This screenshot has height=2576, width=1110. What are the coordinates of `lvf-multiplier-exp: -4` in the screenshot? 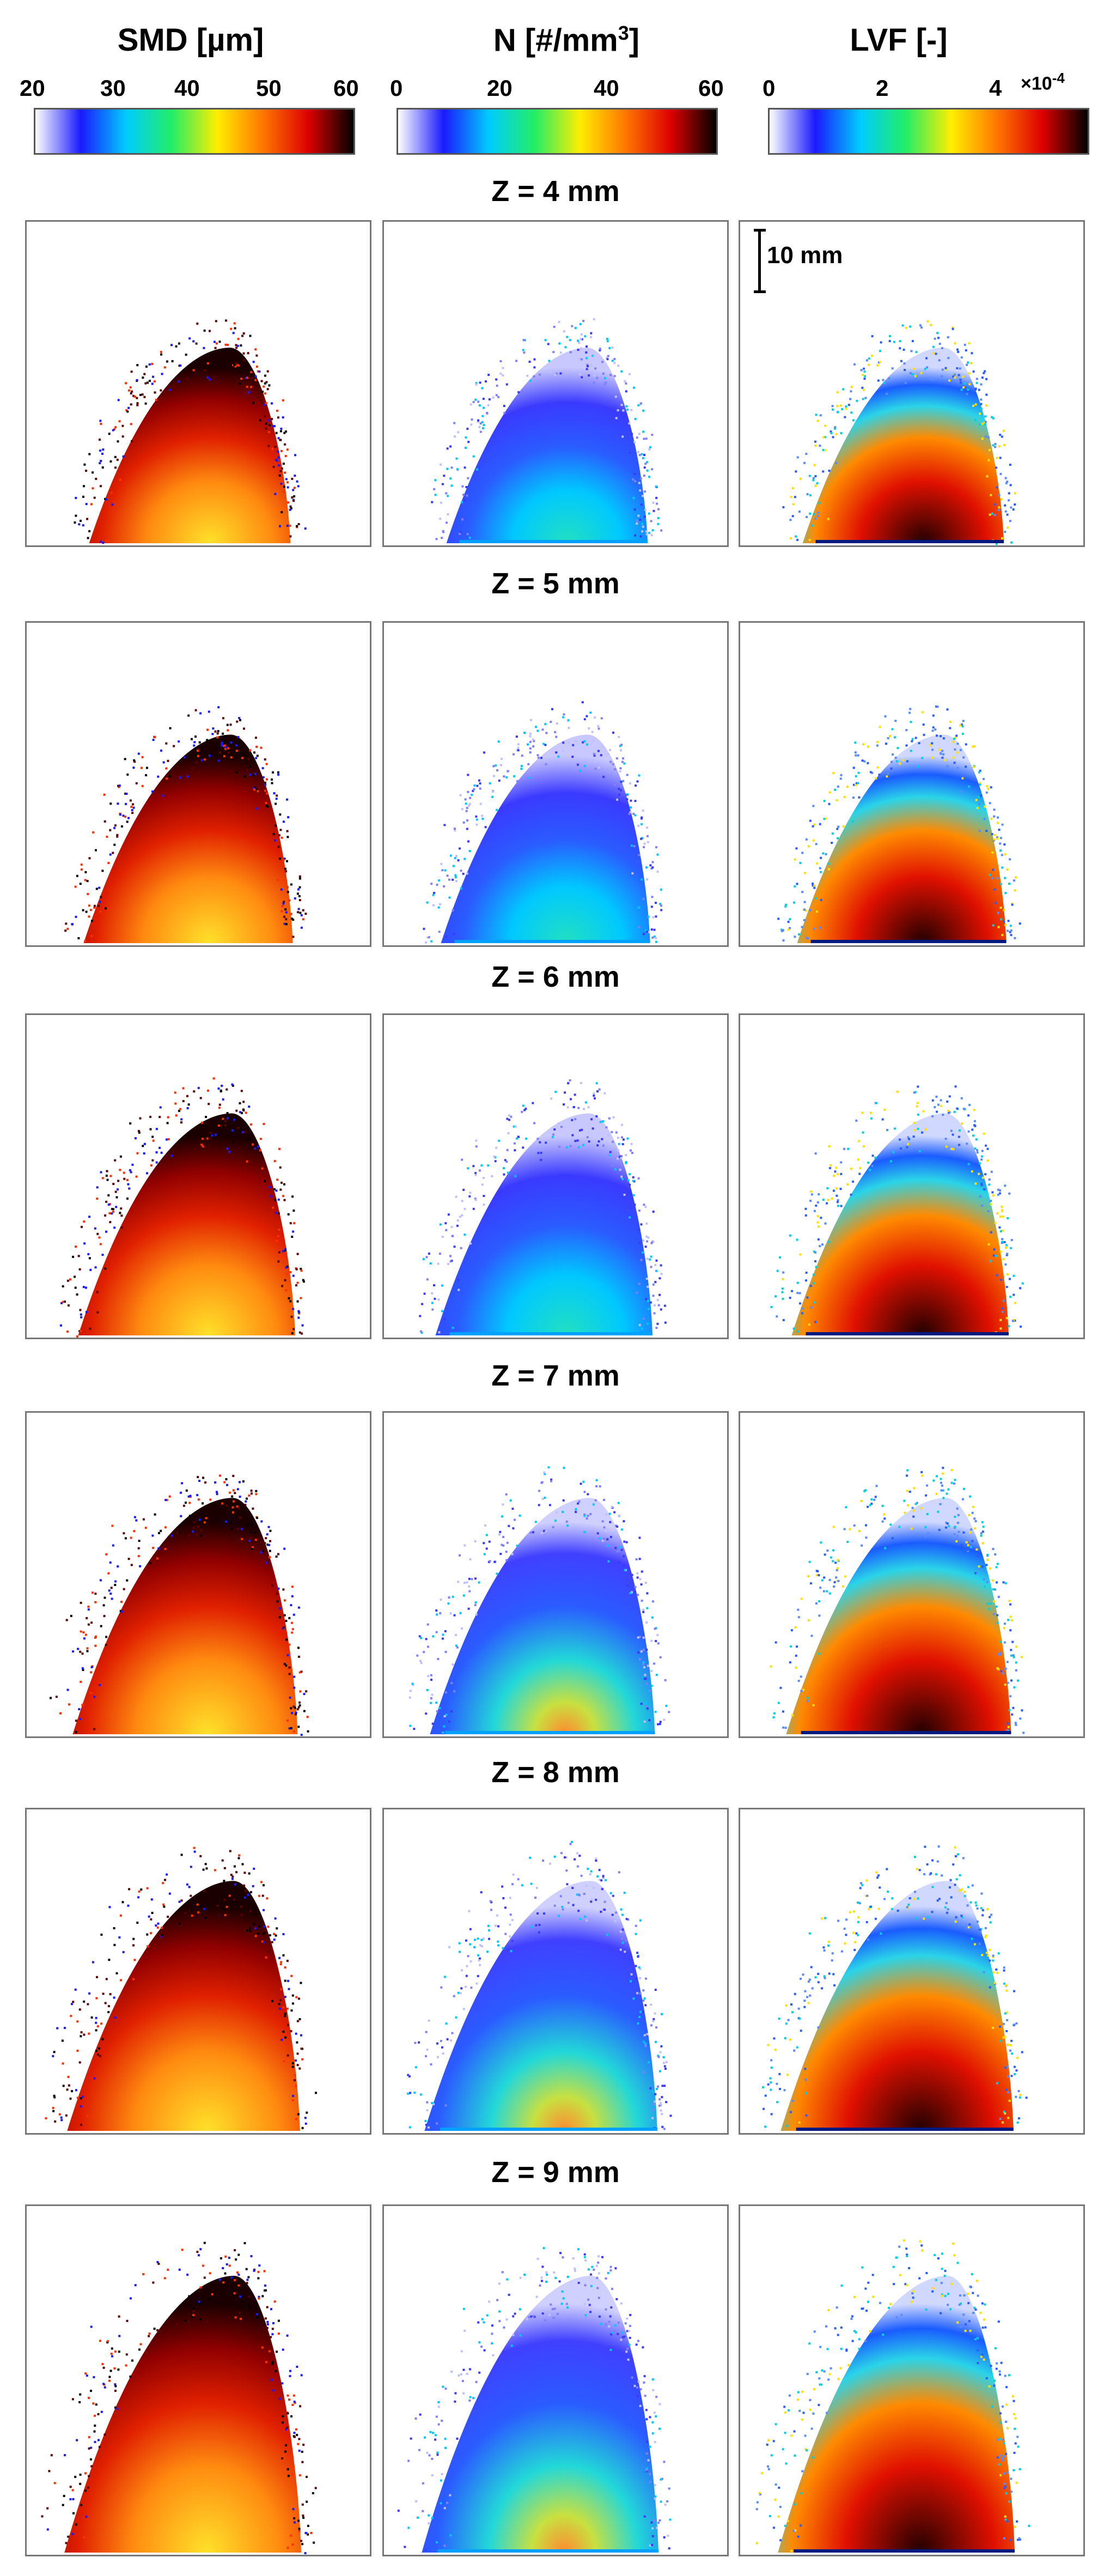 It's located at (1058, 78).